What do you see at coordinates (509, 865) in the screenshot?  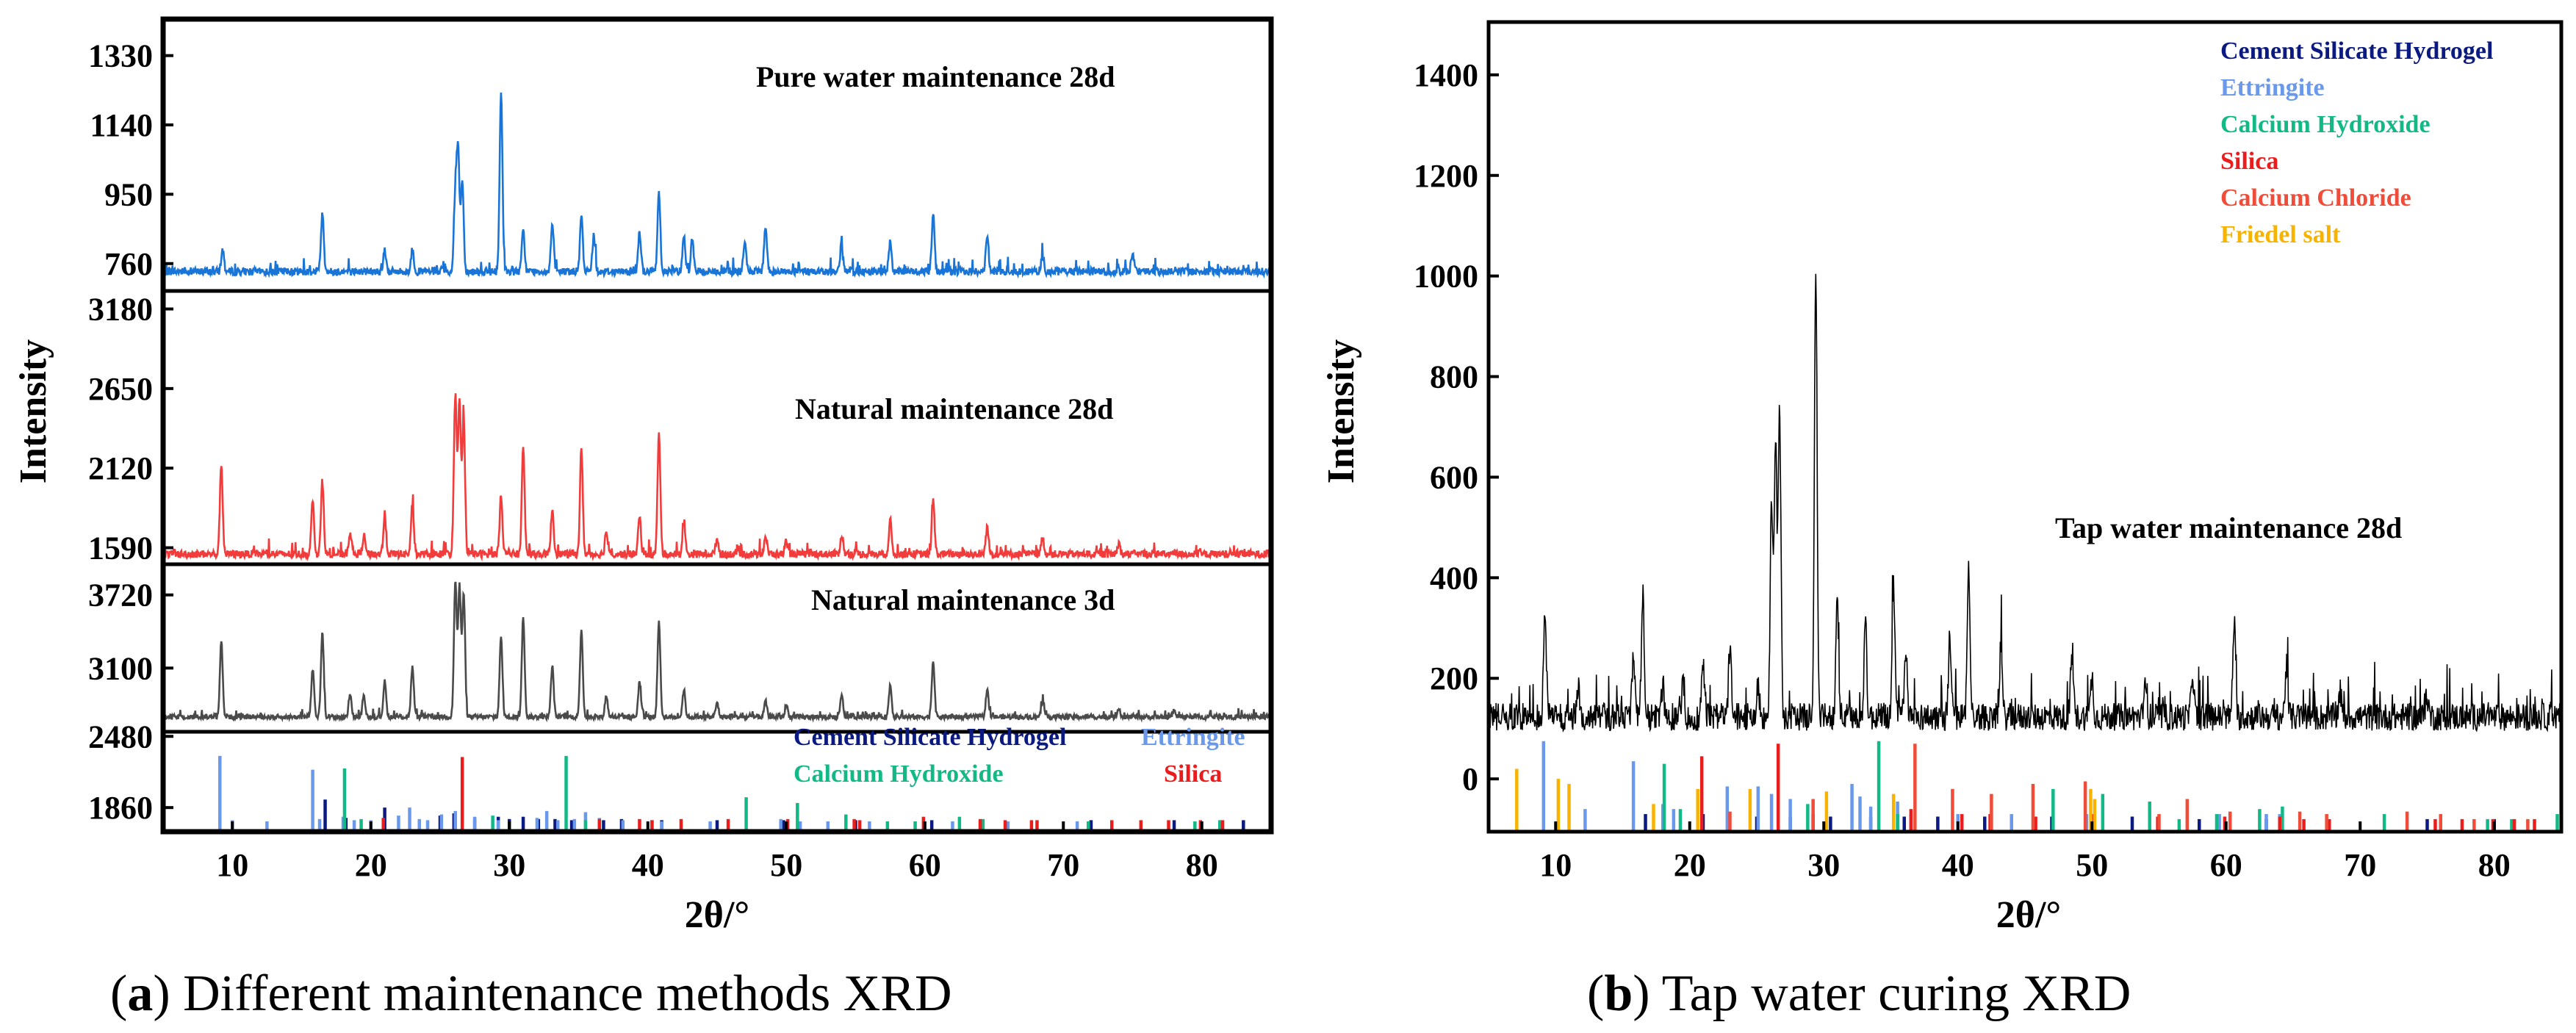 I see `chart-a-x-tick-label: 30` at bounding box center [509, 865].